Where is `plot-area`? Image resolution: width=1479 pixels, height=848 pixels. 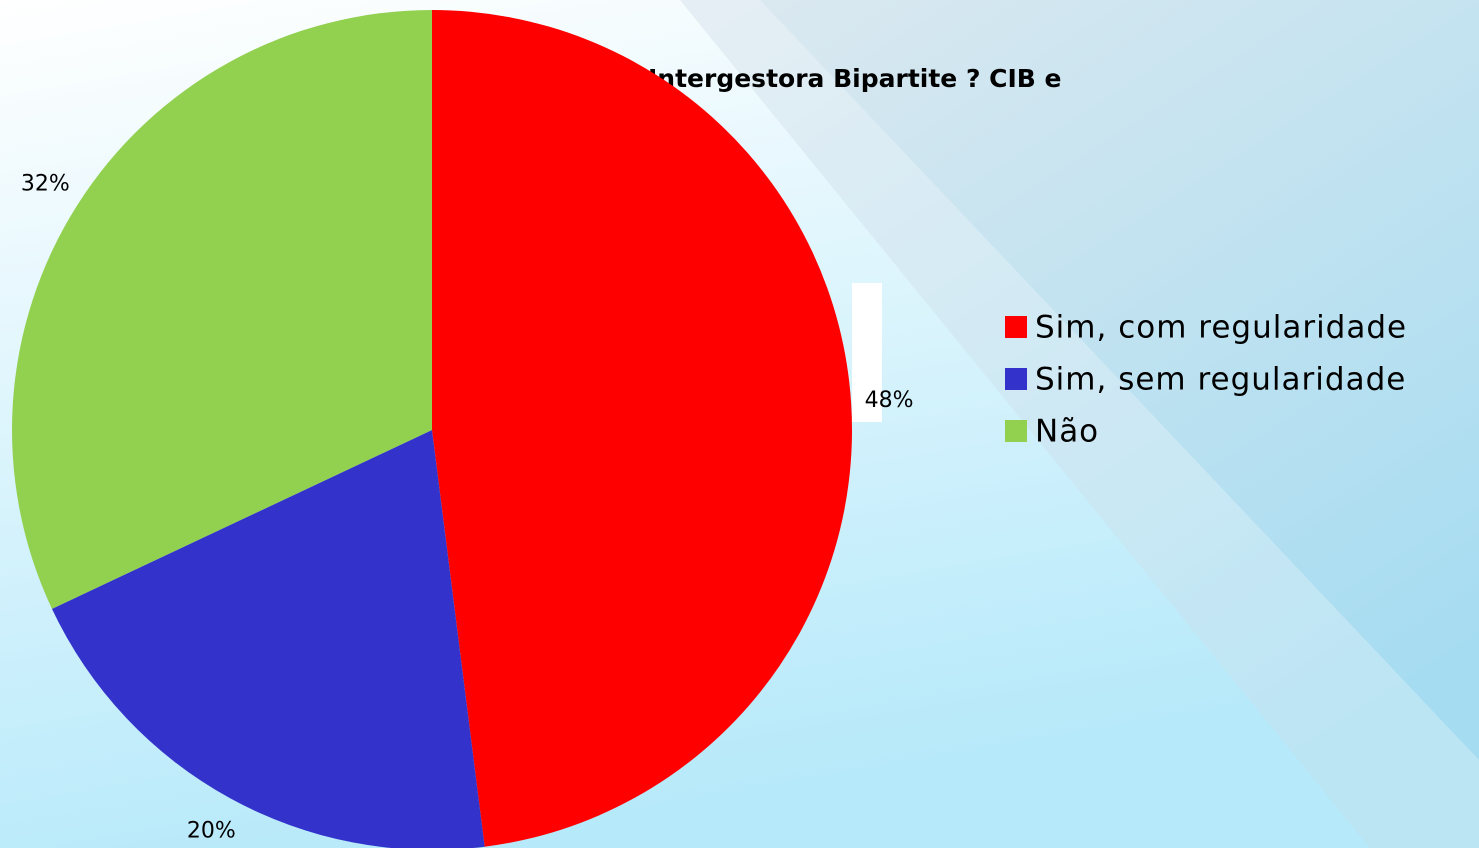
plot-area is located at coordinates (867, 352).